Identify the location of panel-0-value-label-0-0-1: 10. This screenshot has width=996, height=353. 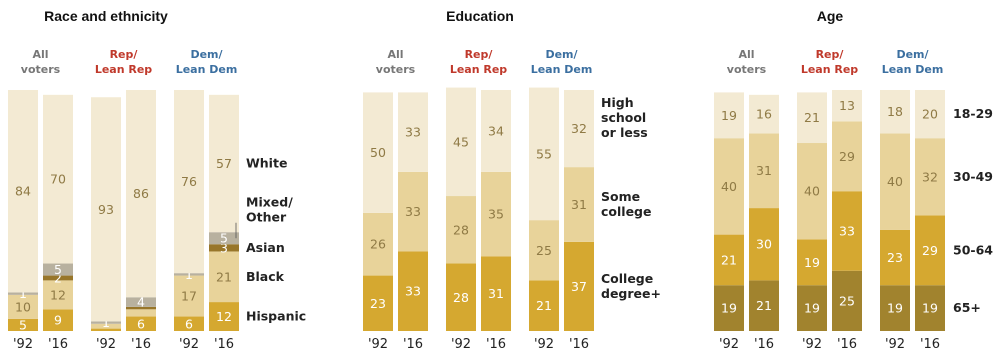
(23, 306).